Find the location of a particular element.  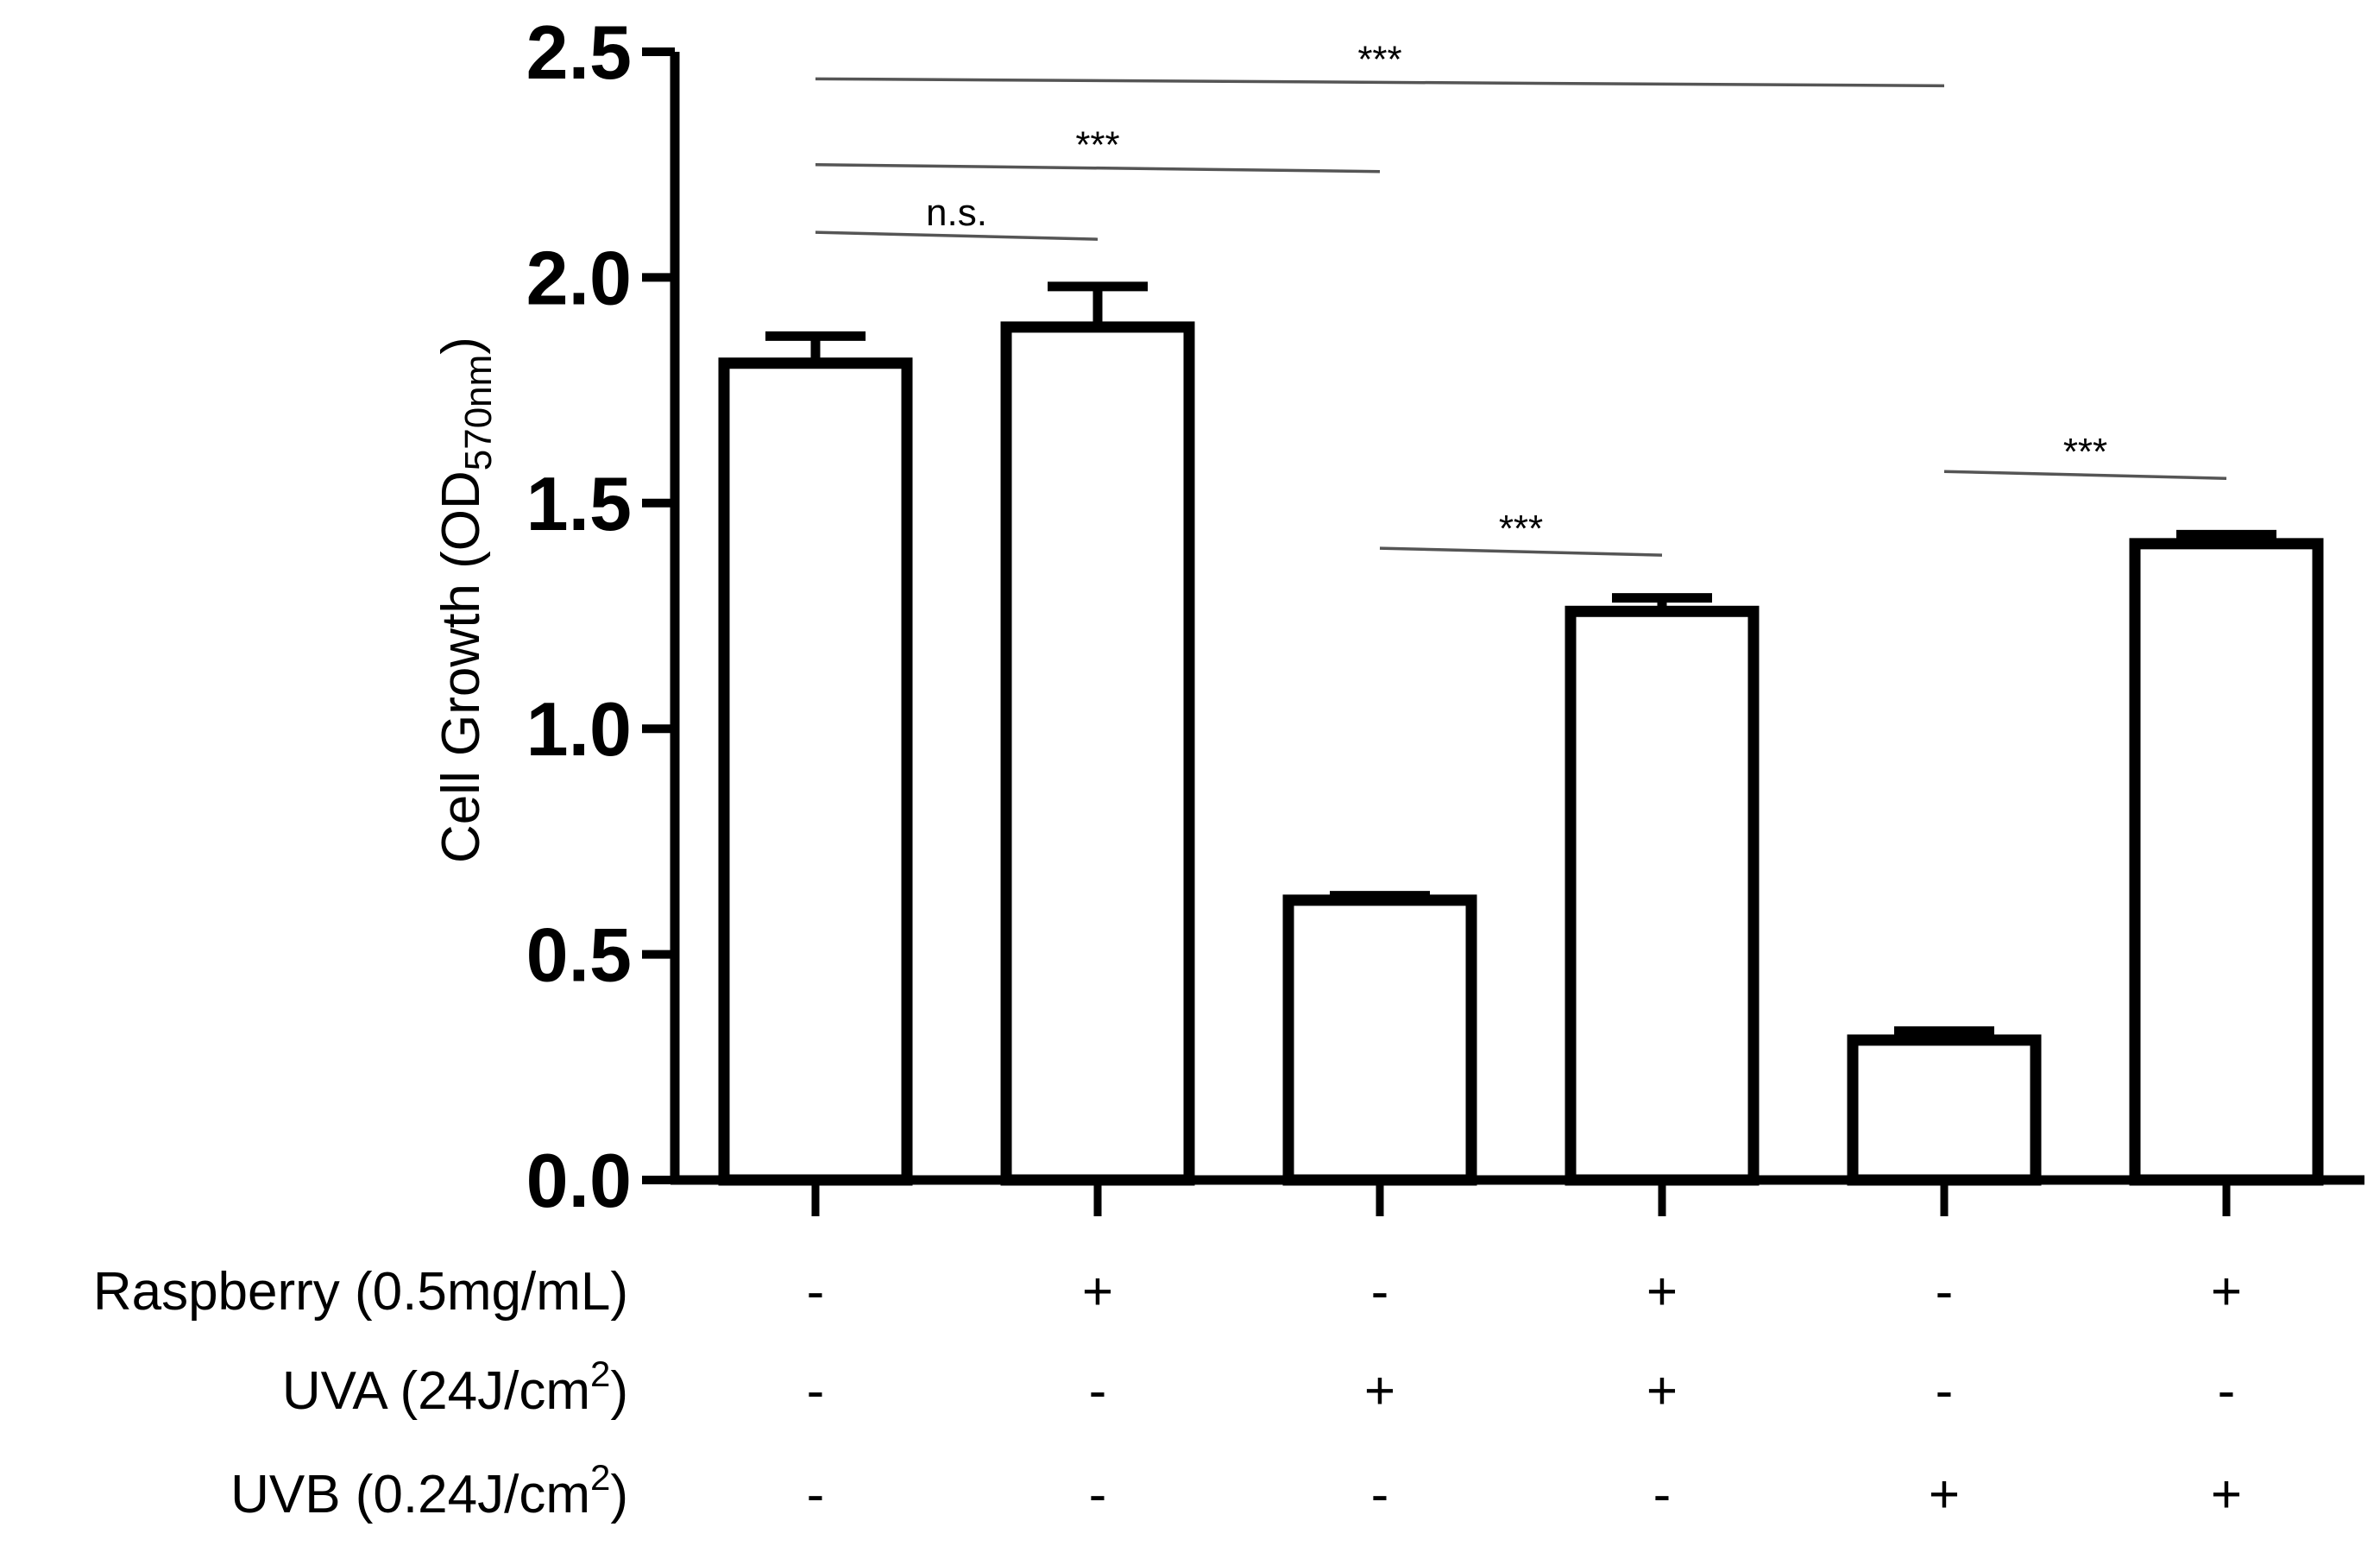

condition-label: UVA (24J/cm2) is located at coordinates (455, 1387).